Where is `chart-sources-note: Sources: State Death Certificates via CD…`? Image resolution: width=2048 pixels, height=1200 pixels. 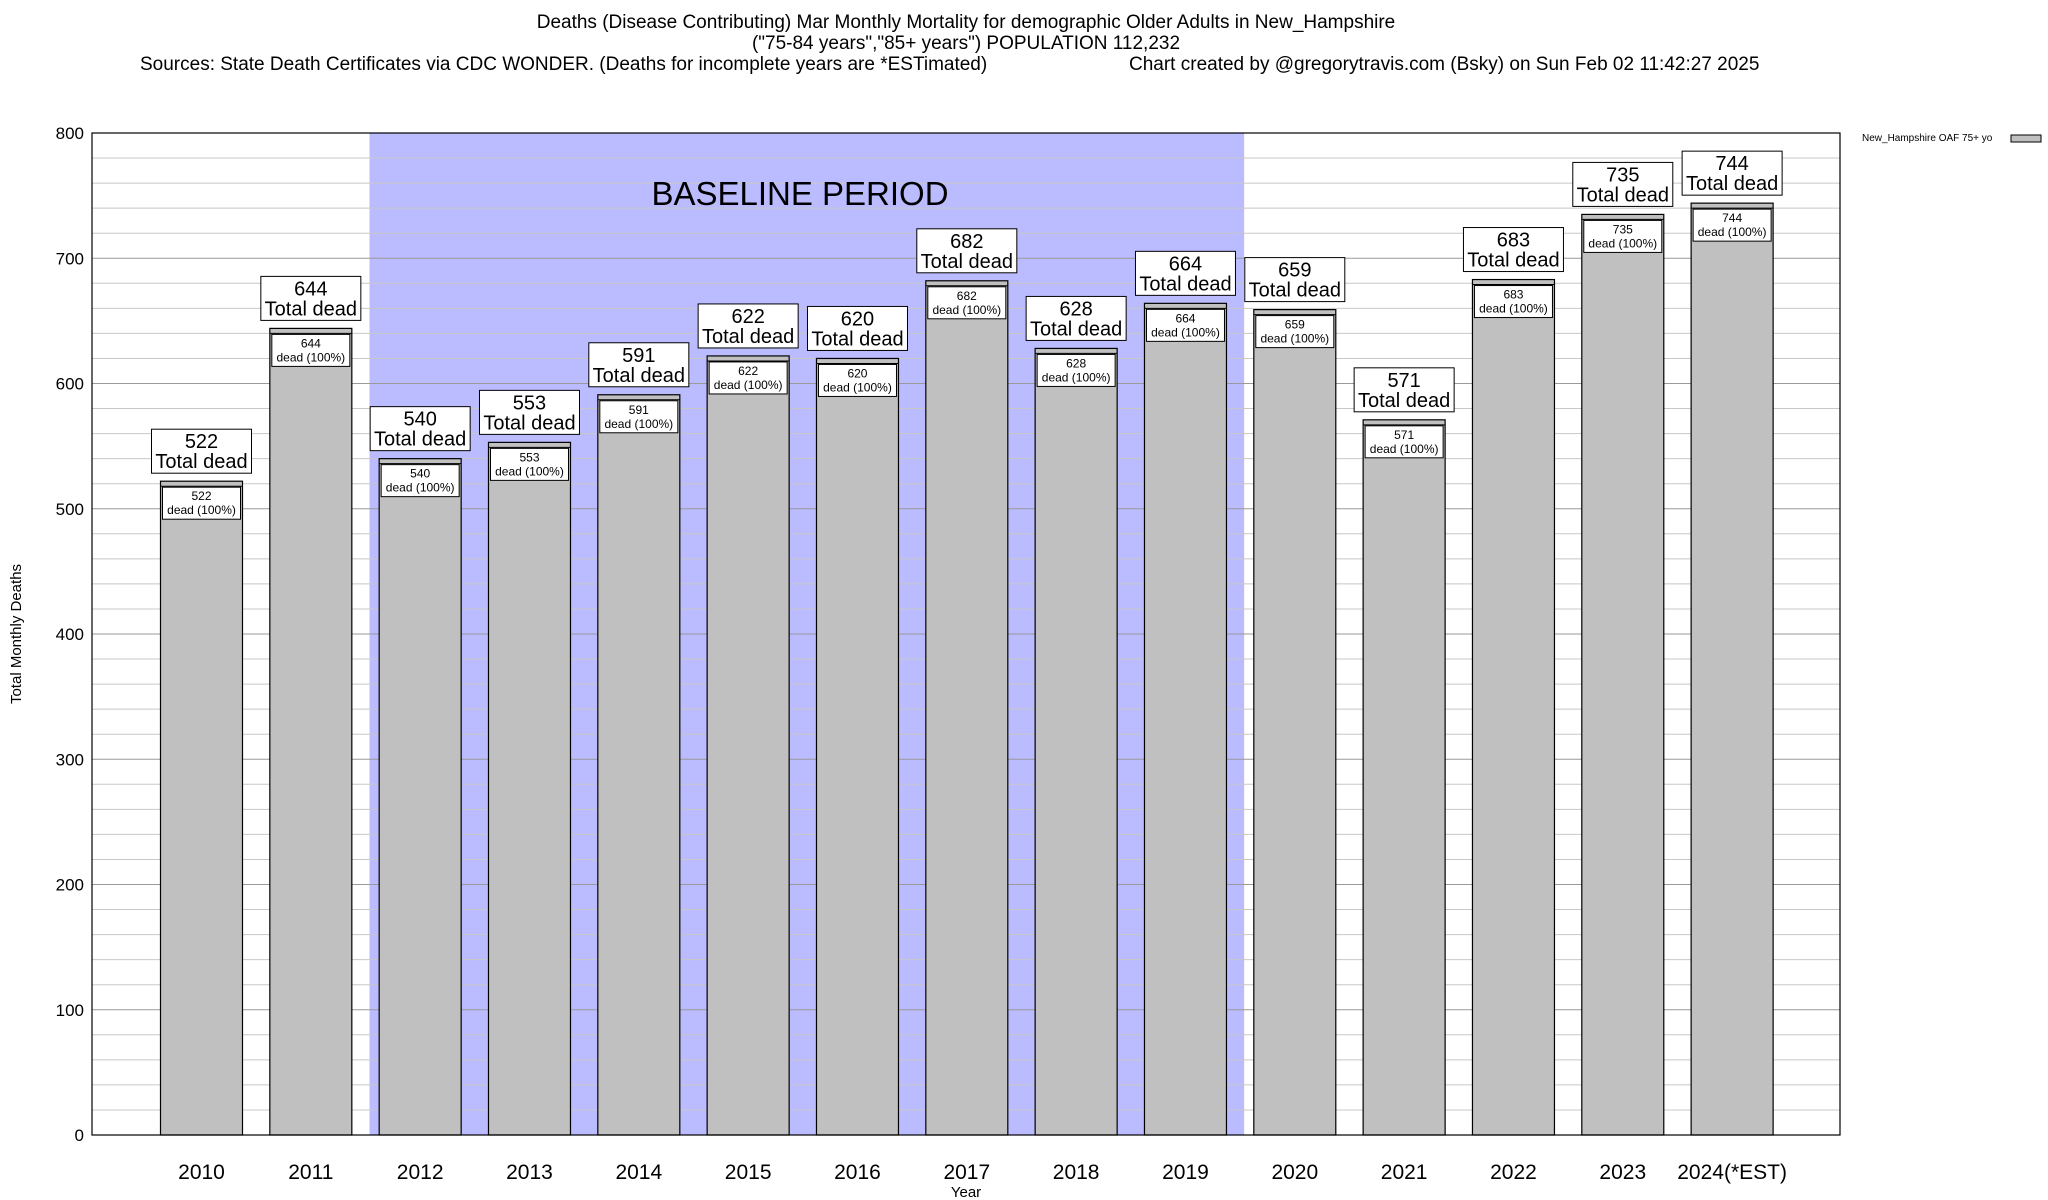
chart-sources-note: Sources: State Death Certificates via CD… is located at coordinates (564, 64).